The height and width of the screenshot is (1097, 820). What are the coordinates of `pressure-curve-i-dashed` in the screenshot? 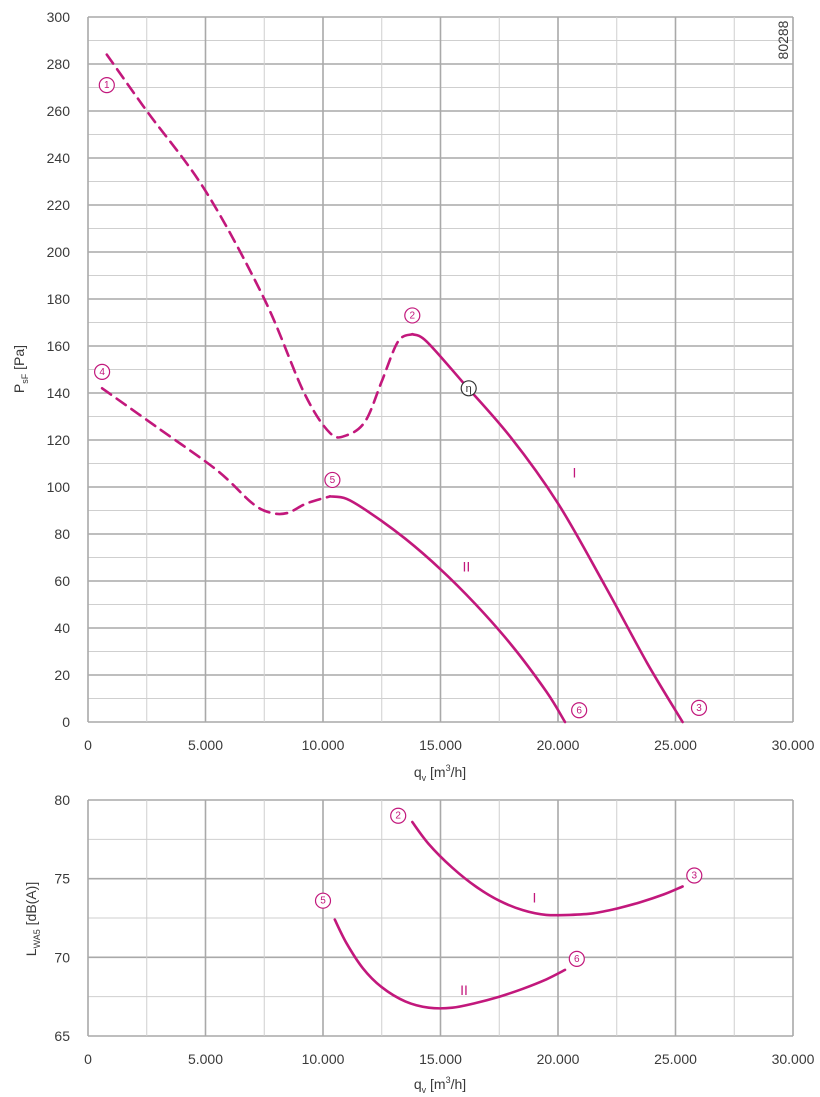 It's located at (259, 246).